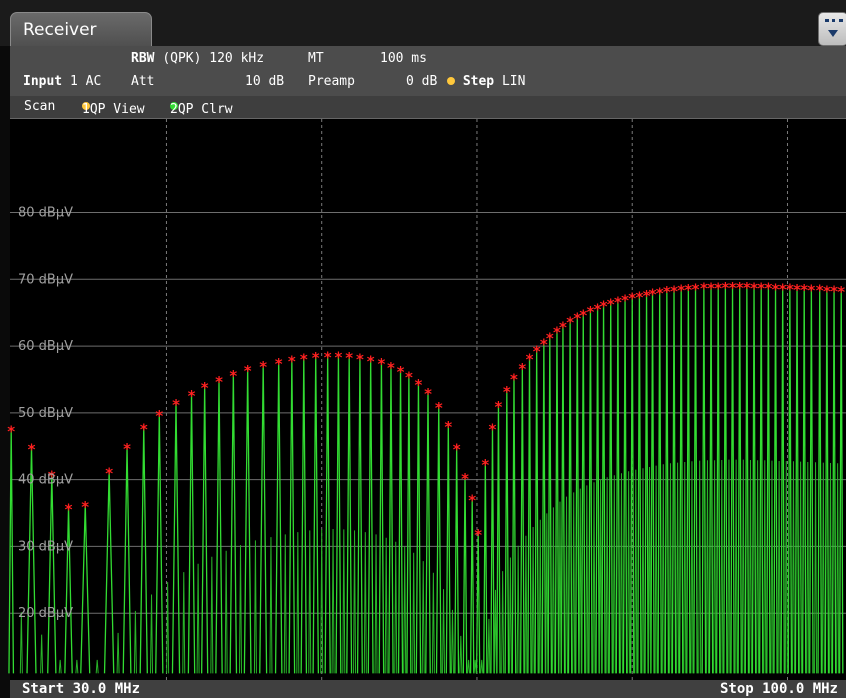  Describe the element at coordinates (45, 613) in the screenshot. I see `y-tick-label: 20 dBµV` at that location.